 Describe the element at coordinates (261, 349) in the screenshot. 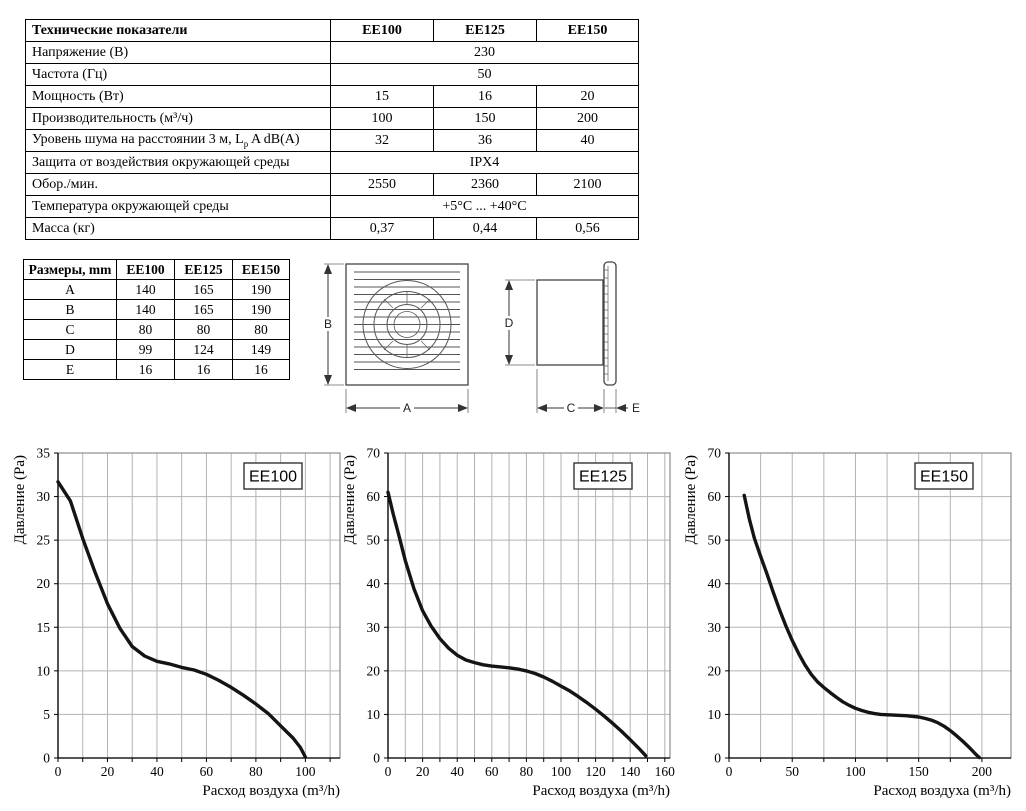

I see `dim-row-value: 149` at that location.